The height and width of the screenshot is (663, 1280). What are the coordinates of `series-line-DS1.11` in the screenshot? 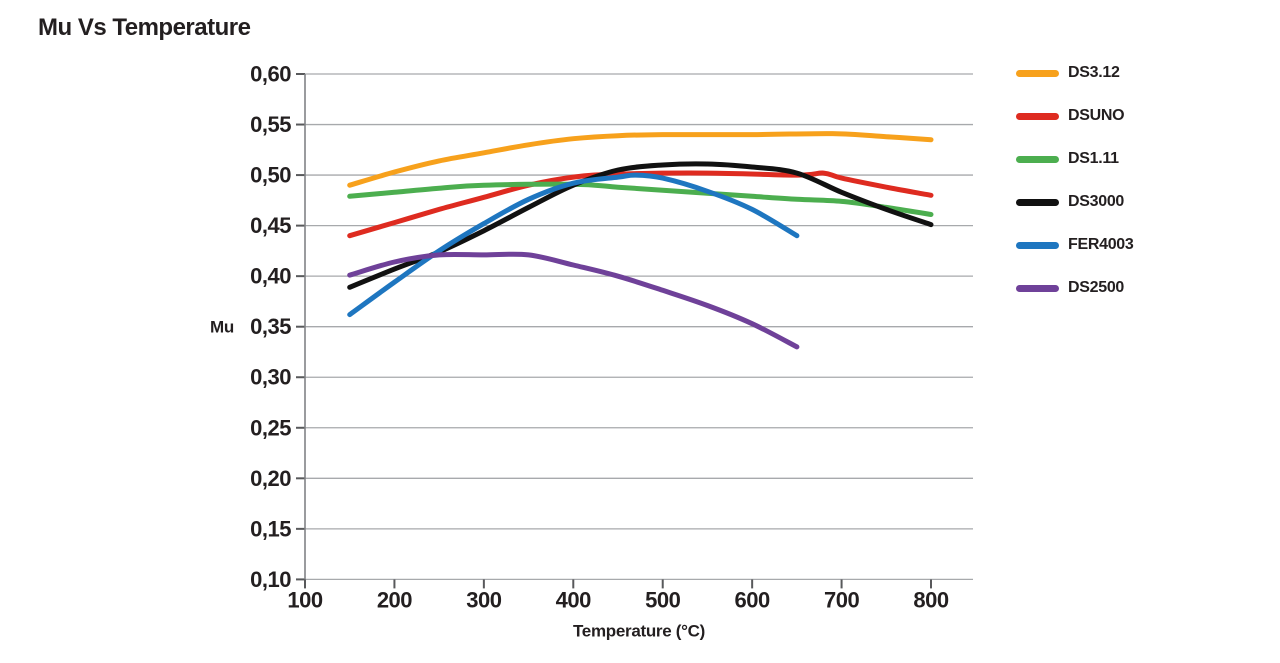 It's located at (640, 199).